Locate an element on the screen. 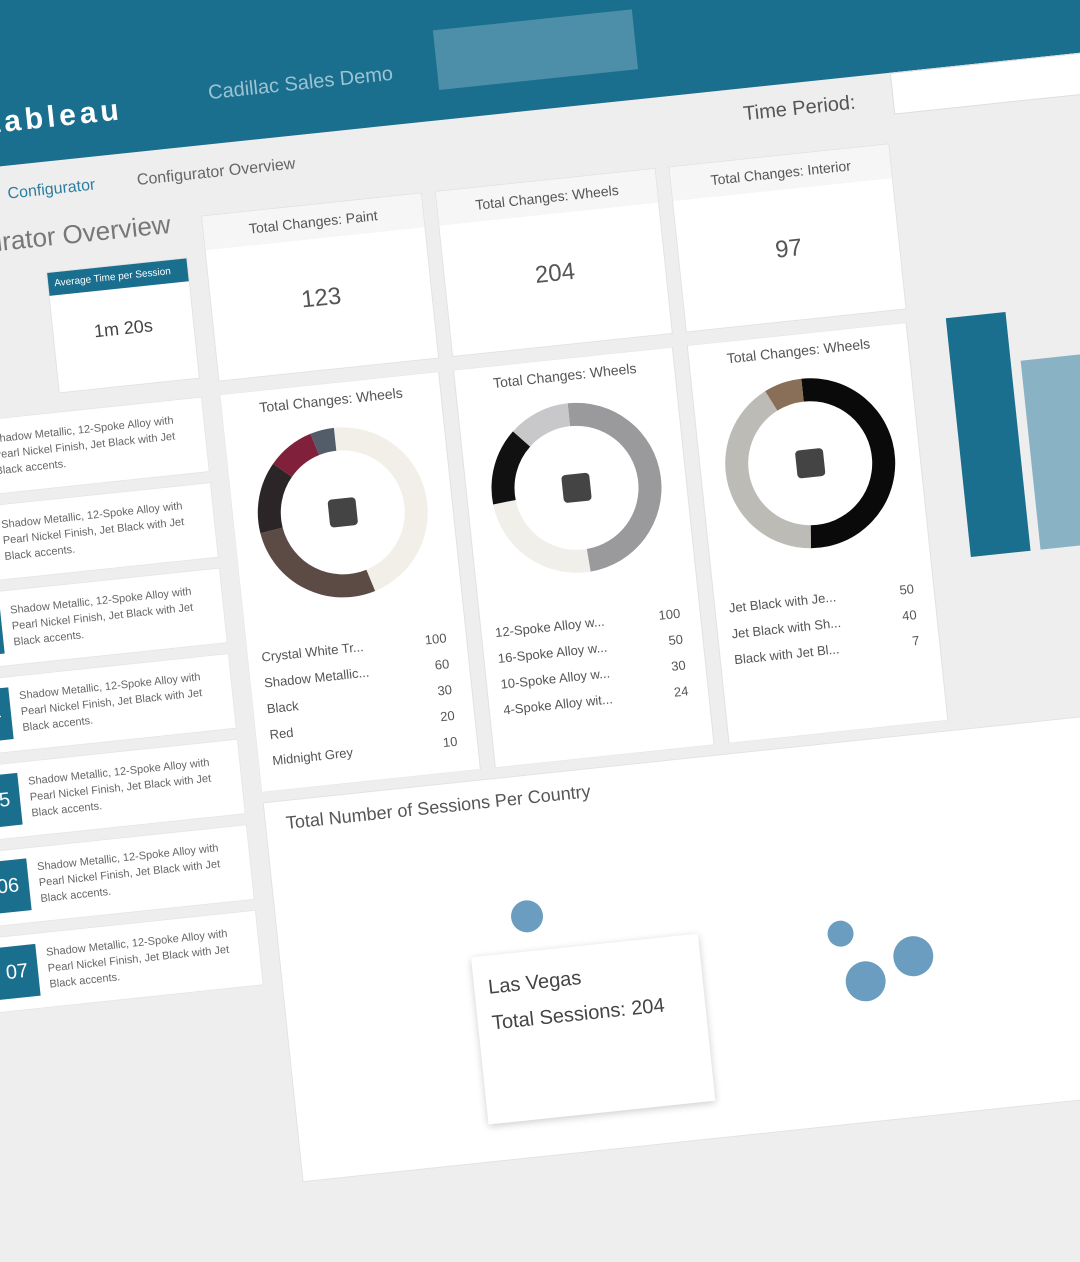  breadcrumb-link: Configurator is located at coordinates (51, 189).